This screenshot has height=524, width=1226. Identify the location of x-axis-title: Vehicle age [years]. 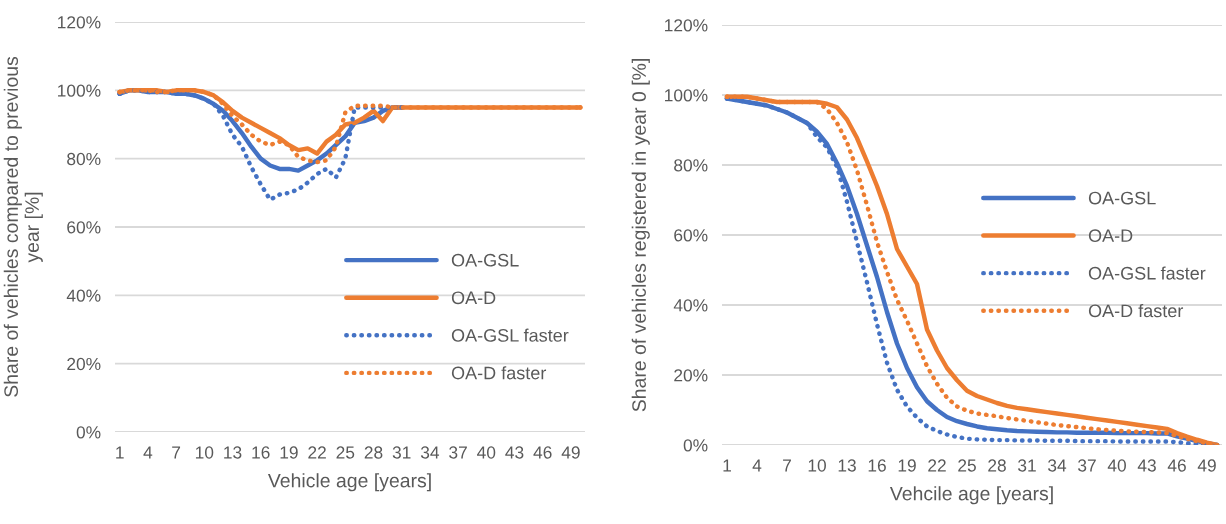
(349, 482).